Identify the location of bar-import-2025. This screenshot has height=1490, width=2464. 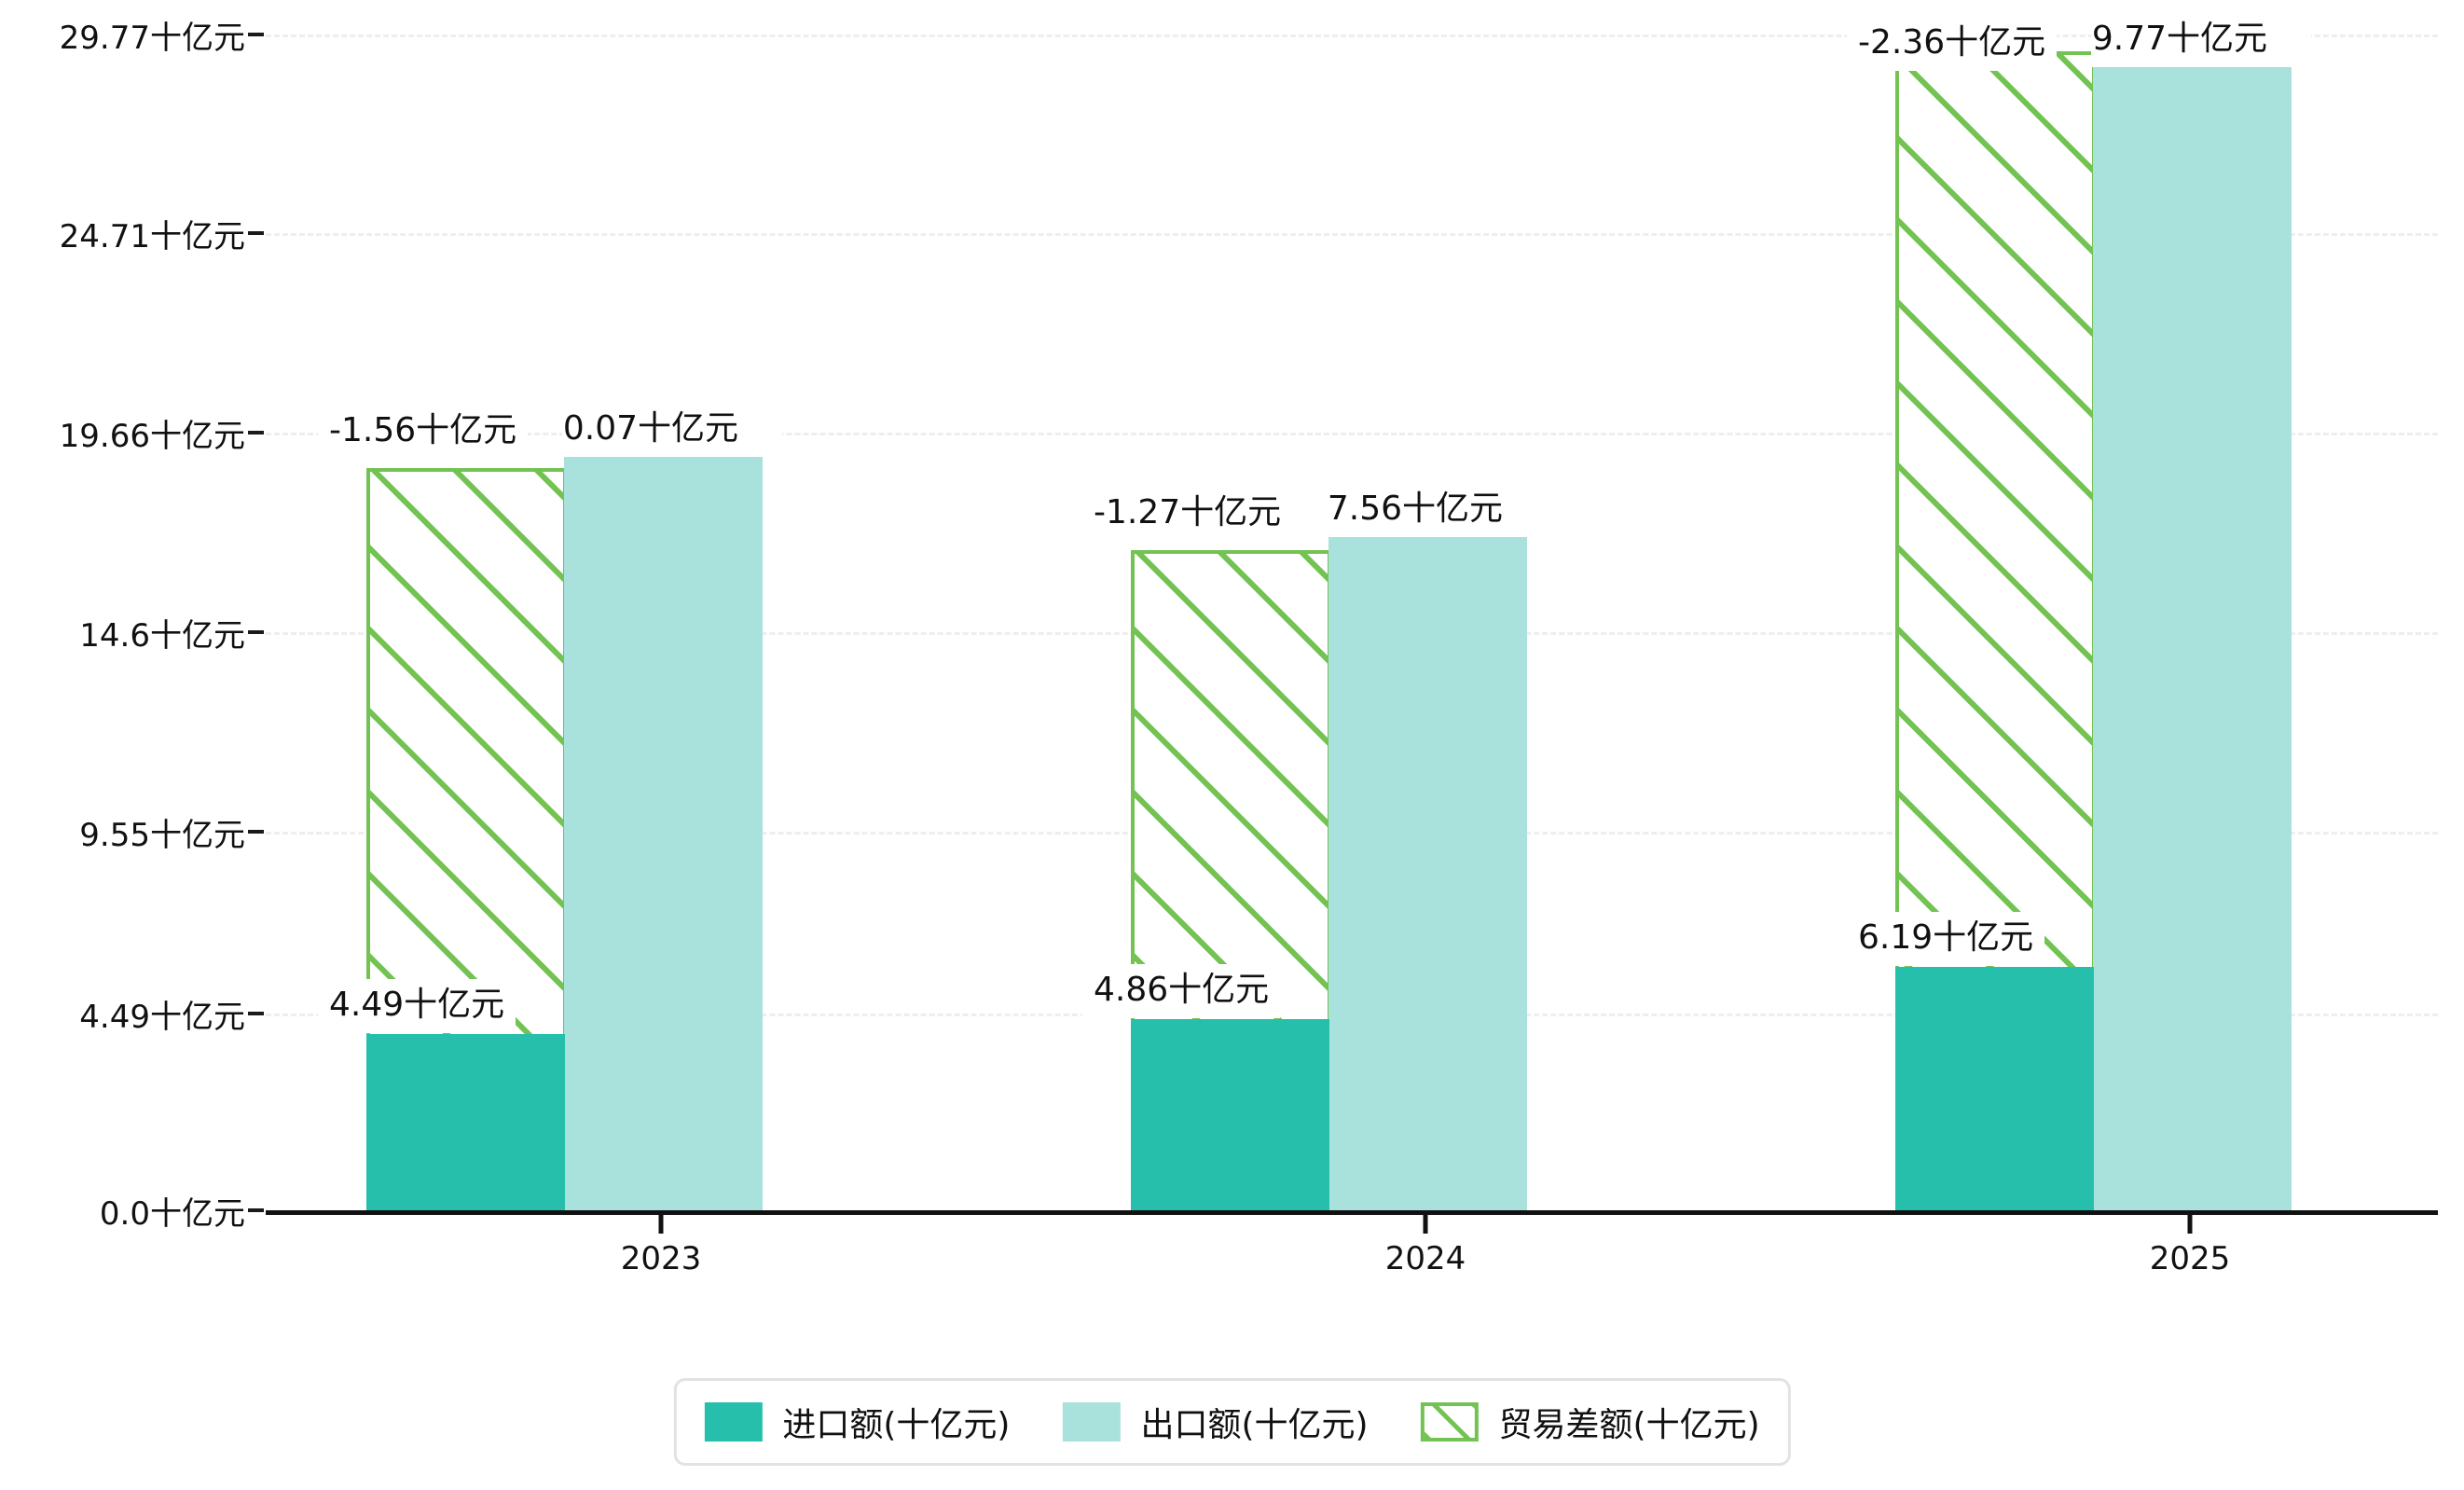
(1994, 1088).